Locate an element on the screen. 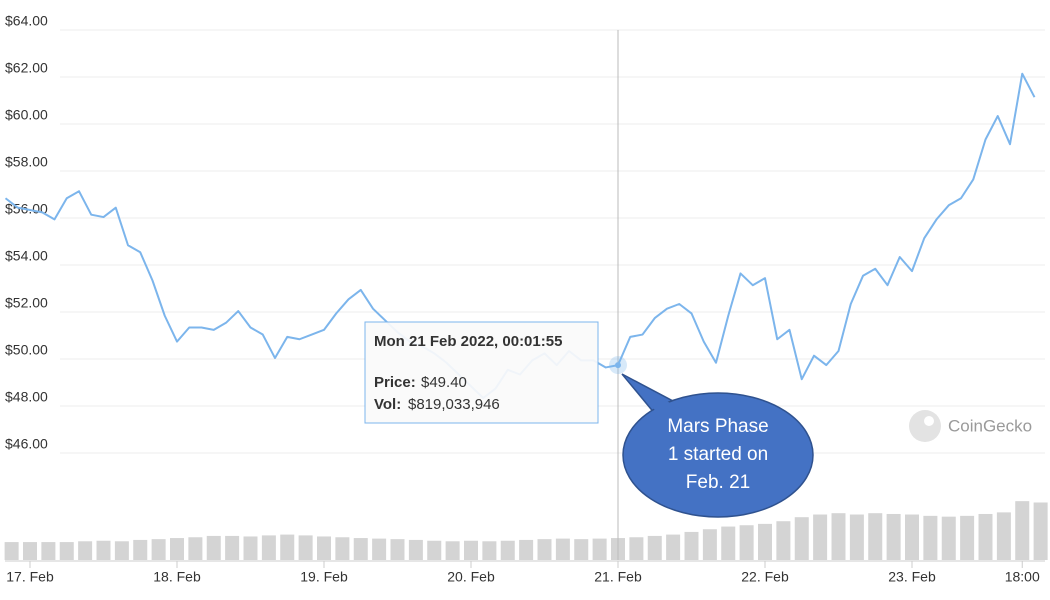 The width and height of the screenshot is (1050, 600). tooltip-title: Mon 21 Feb 2022, 00:01:55 is located at coordinates (468, 341).